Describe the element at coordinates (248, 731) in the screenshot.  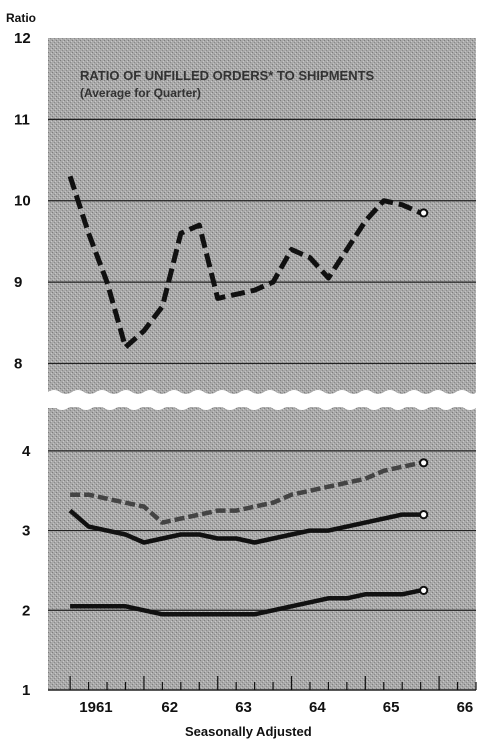
I see `x-axis-label: Seasonally Adjusted` at that location.